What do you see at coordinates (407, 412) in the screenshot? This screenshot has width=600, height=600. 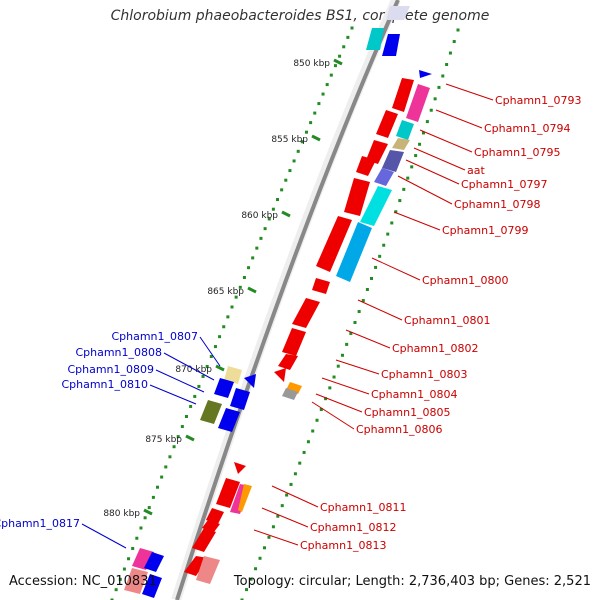 I see `forward-gene-label: Cphamn1_0805` at bounding box center [407, 412].